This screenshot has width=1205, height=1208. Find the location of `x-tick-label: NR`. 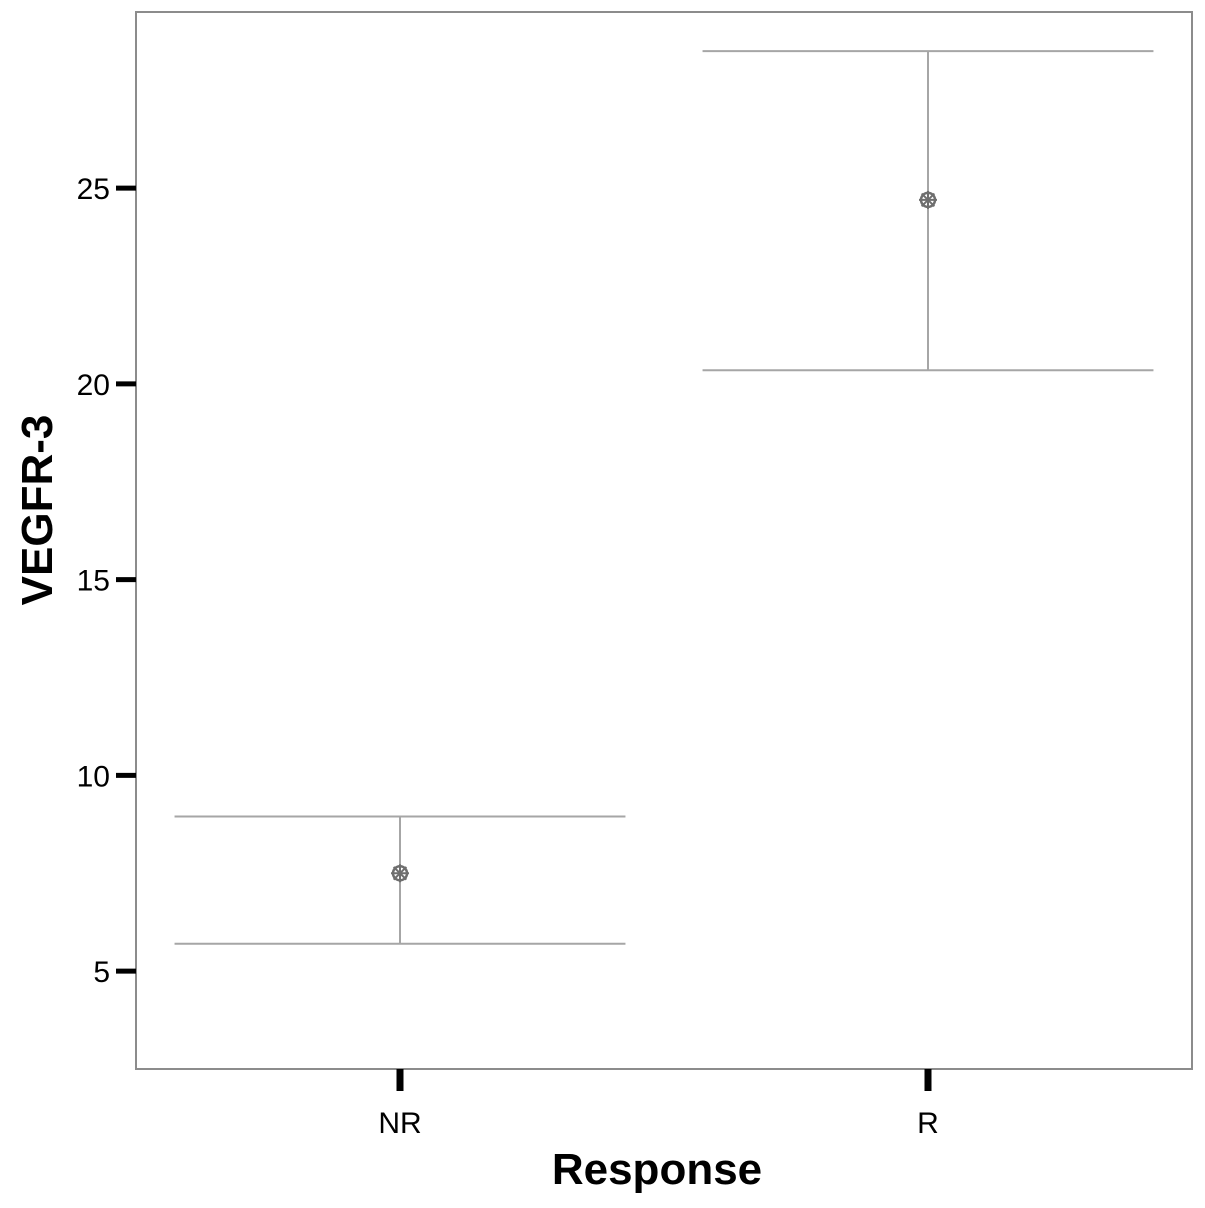

x-tick-label: NR is located at coordinates (399, 1123).